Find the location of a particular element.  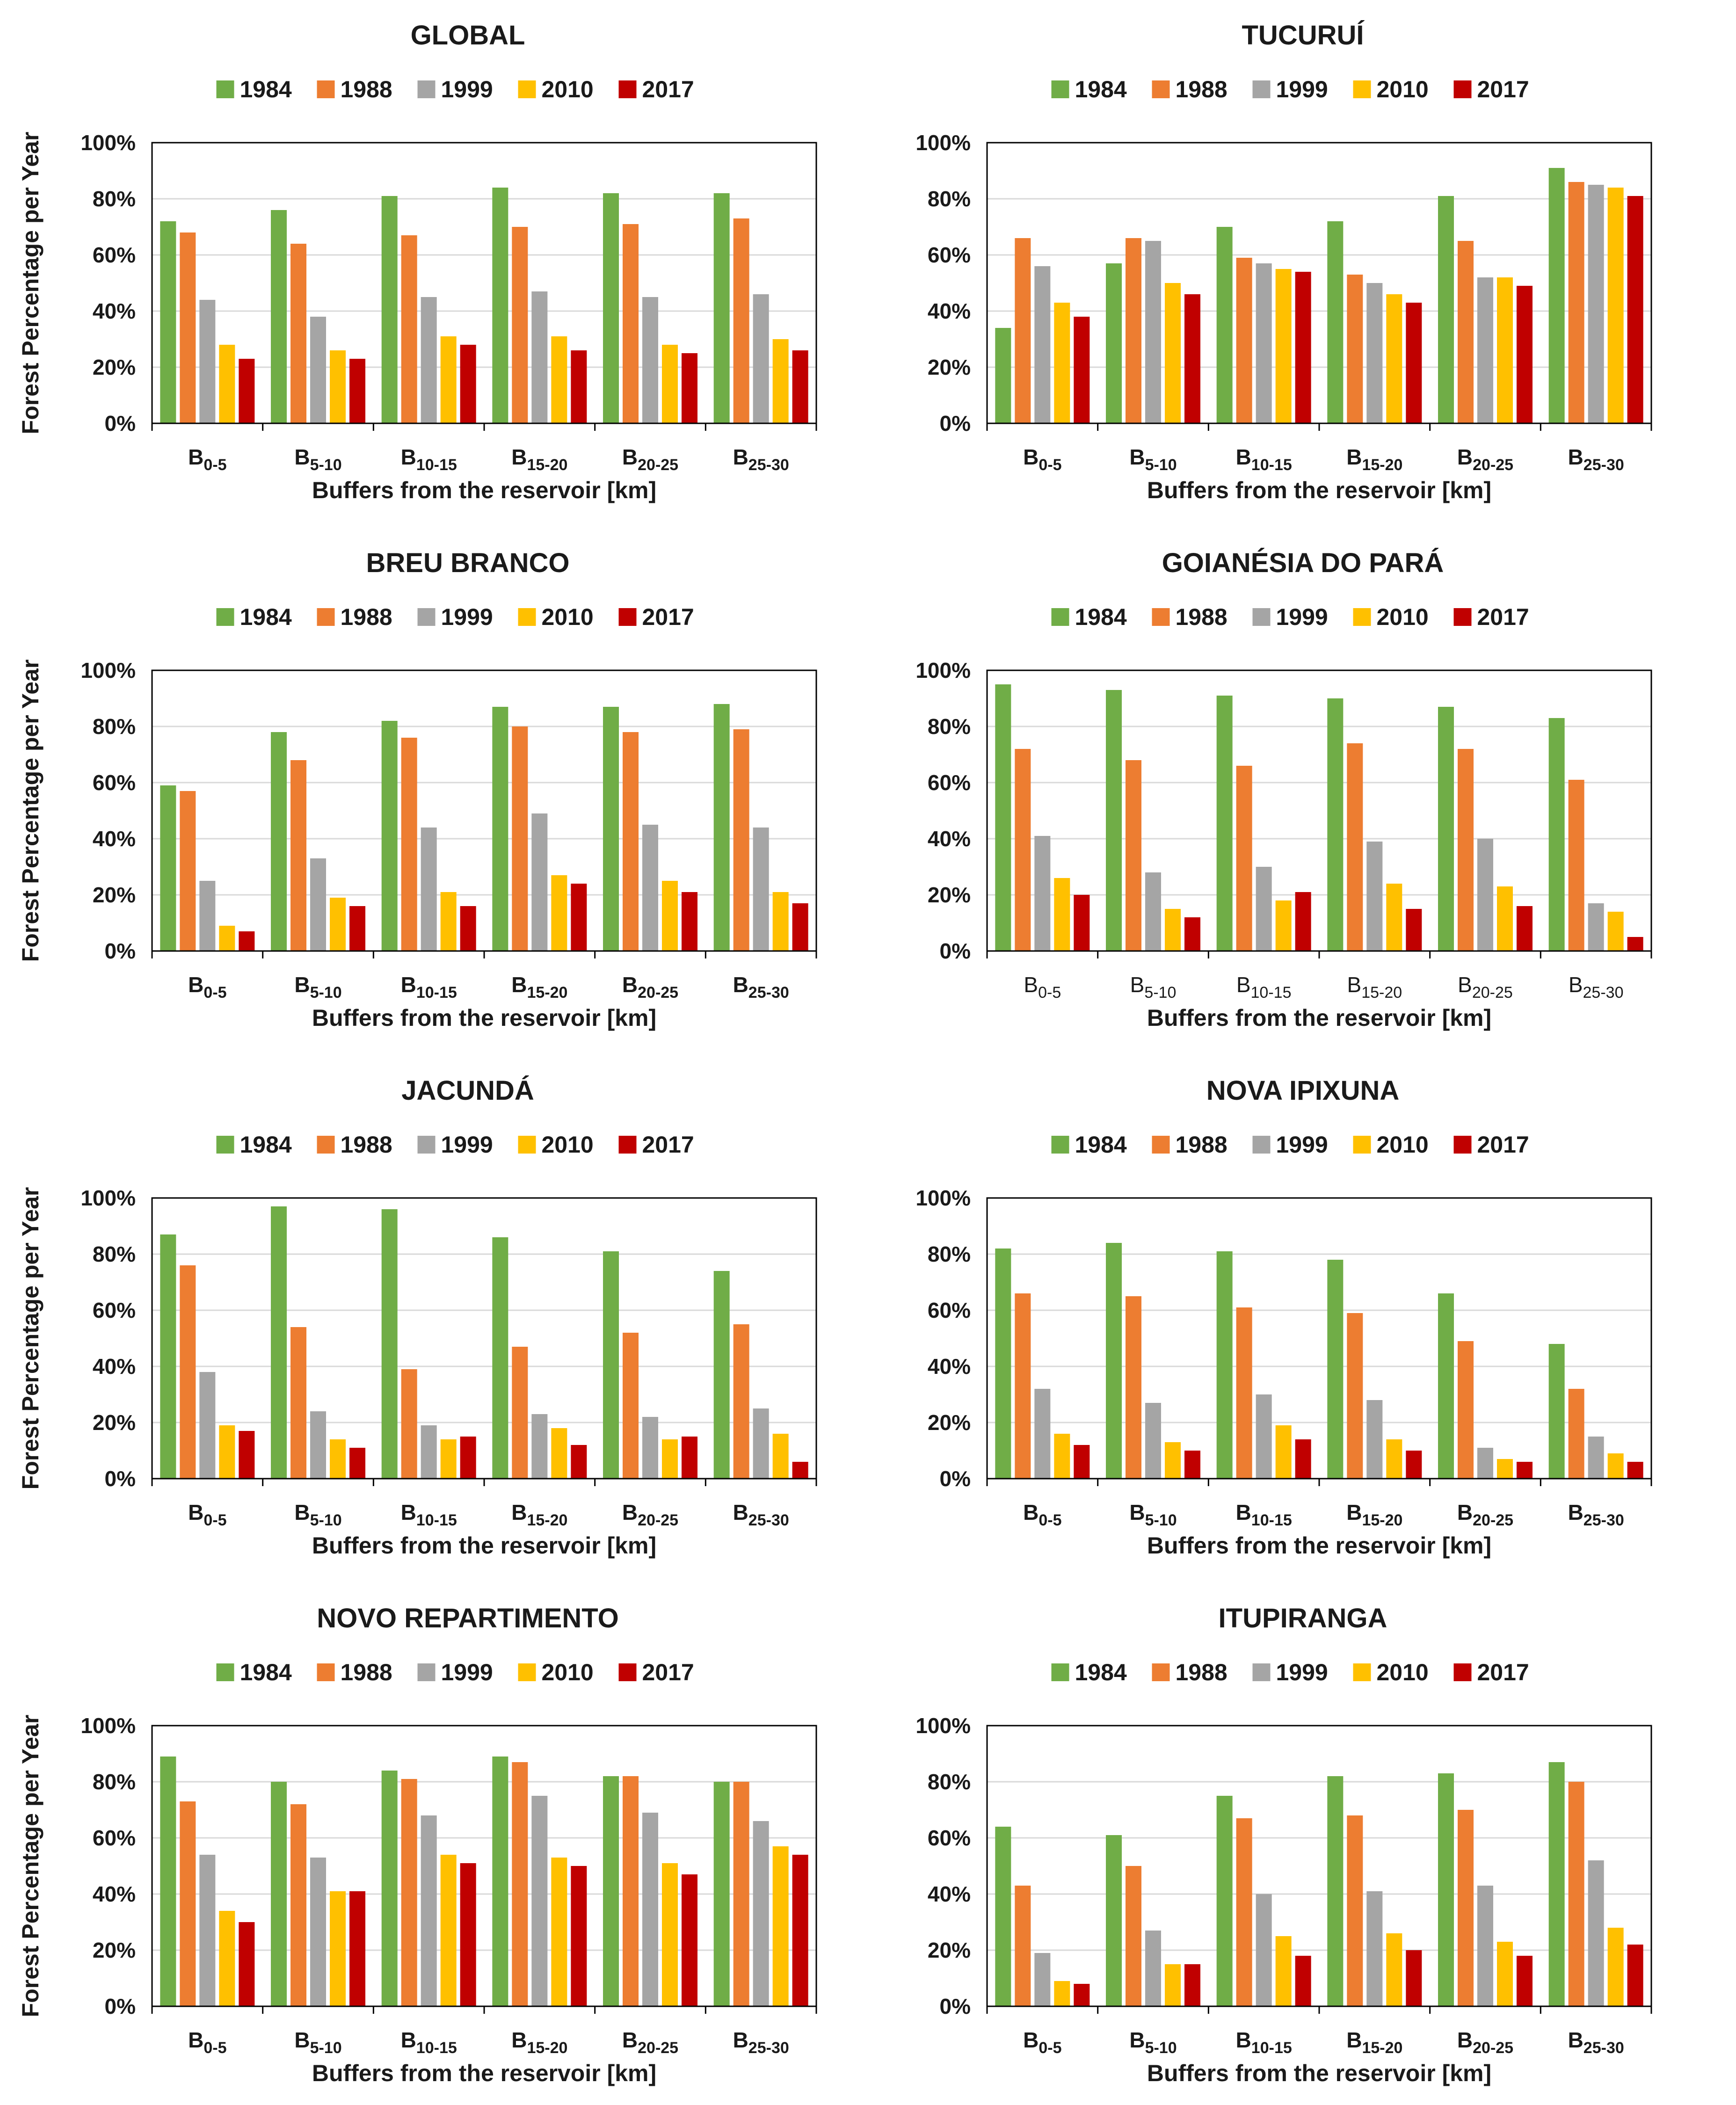

y-tick-label: 40% is located at coordinates (950, 839).